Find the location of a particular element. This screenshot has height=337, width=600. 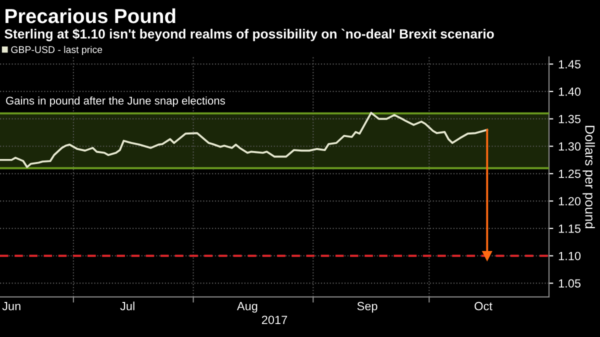

y-tick-label: 1.45 is located at coordinates (569, 64).